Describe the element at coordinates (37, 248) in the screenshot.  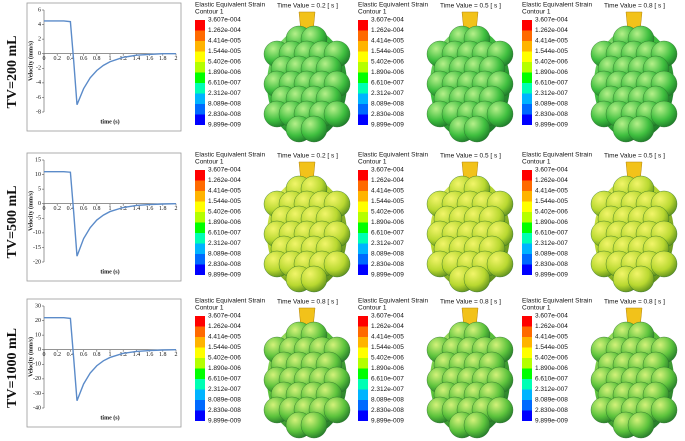
I see `y-tick-label: -15` at that location.